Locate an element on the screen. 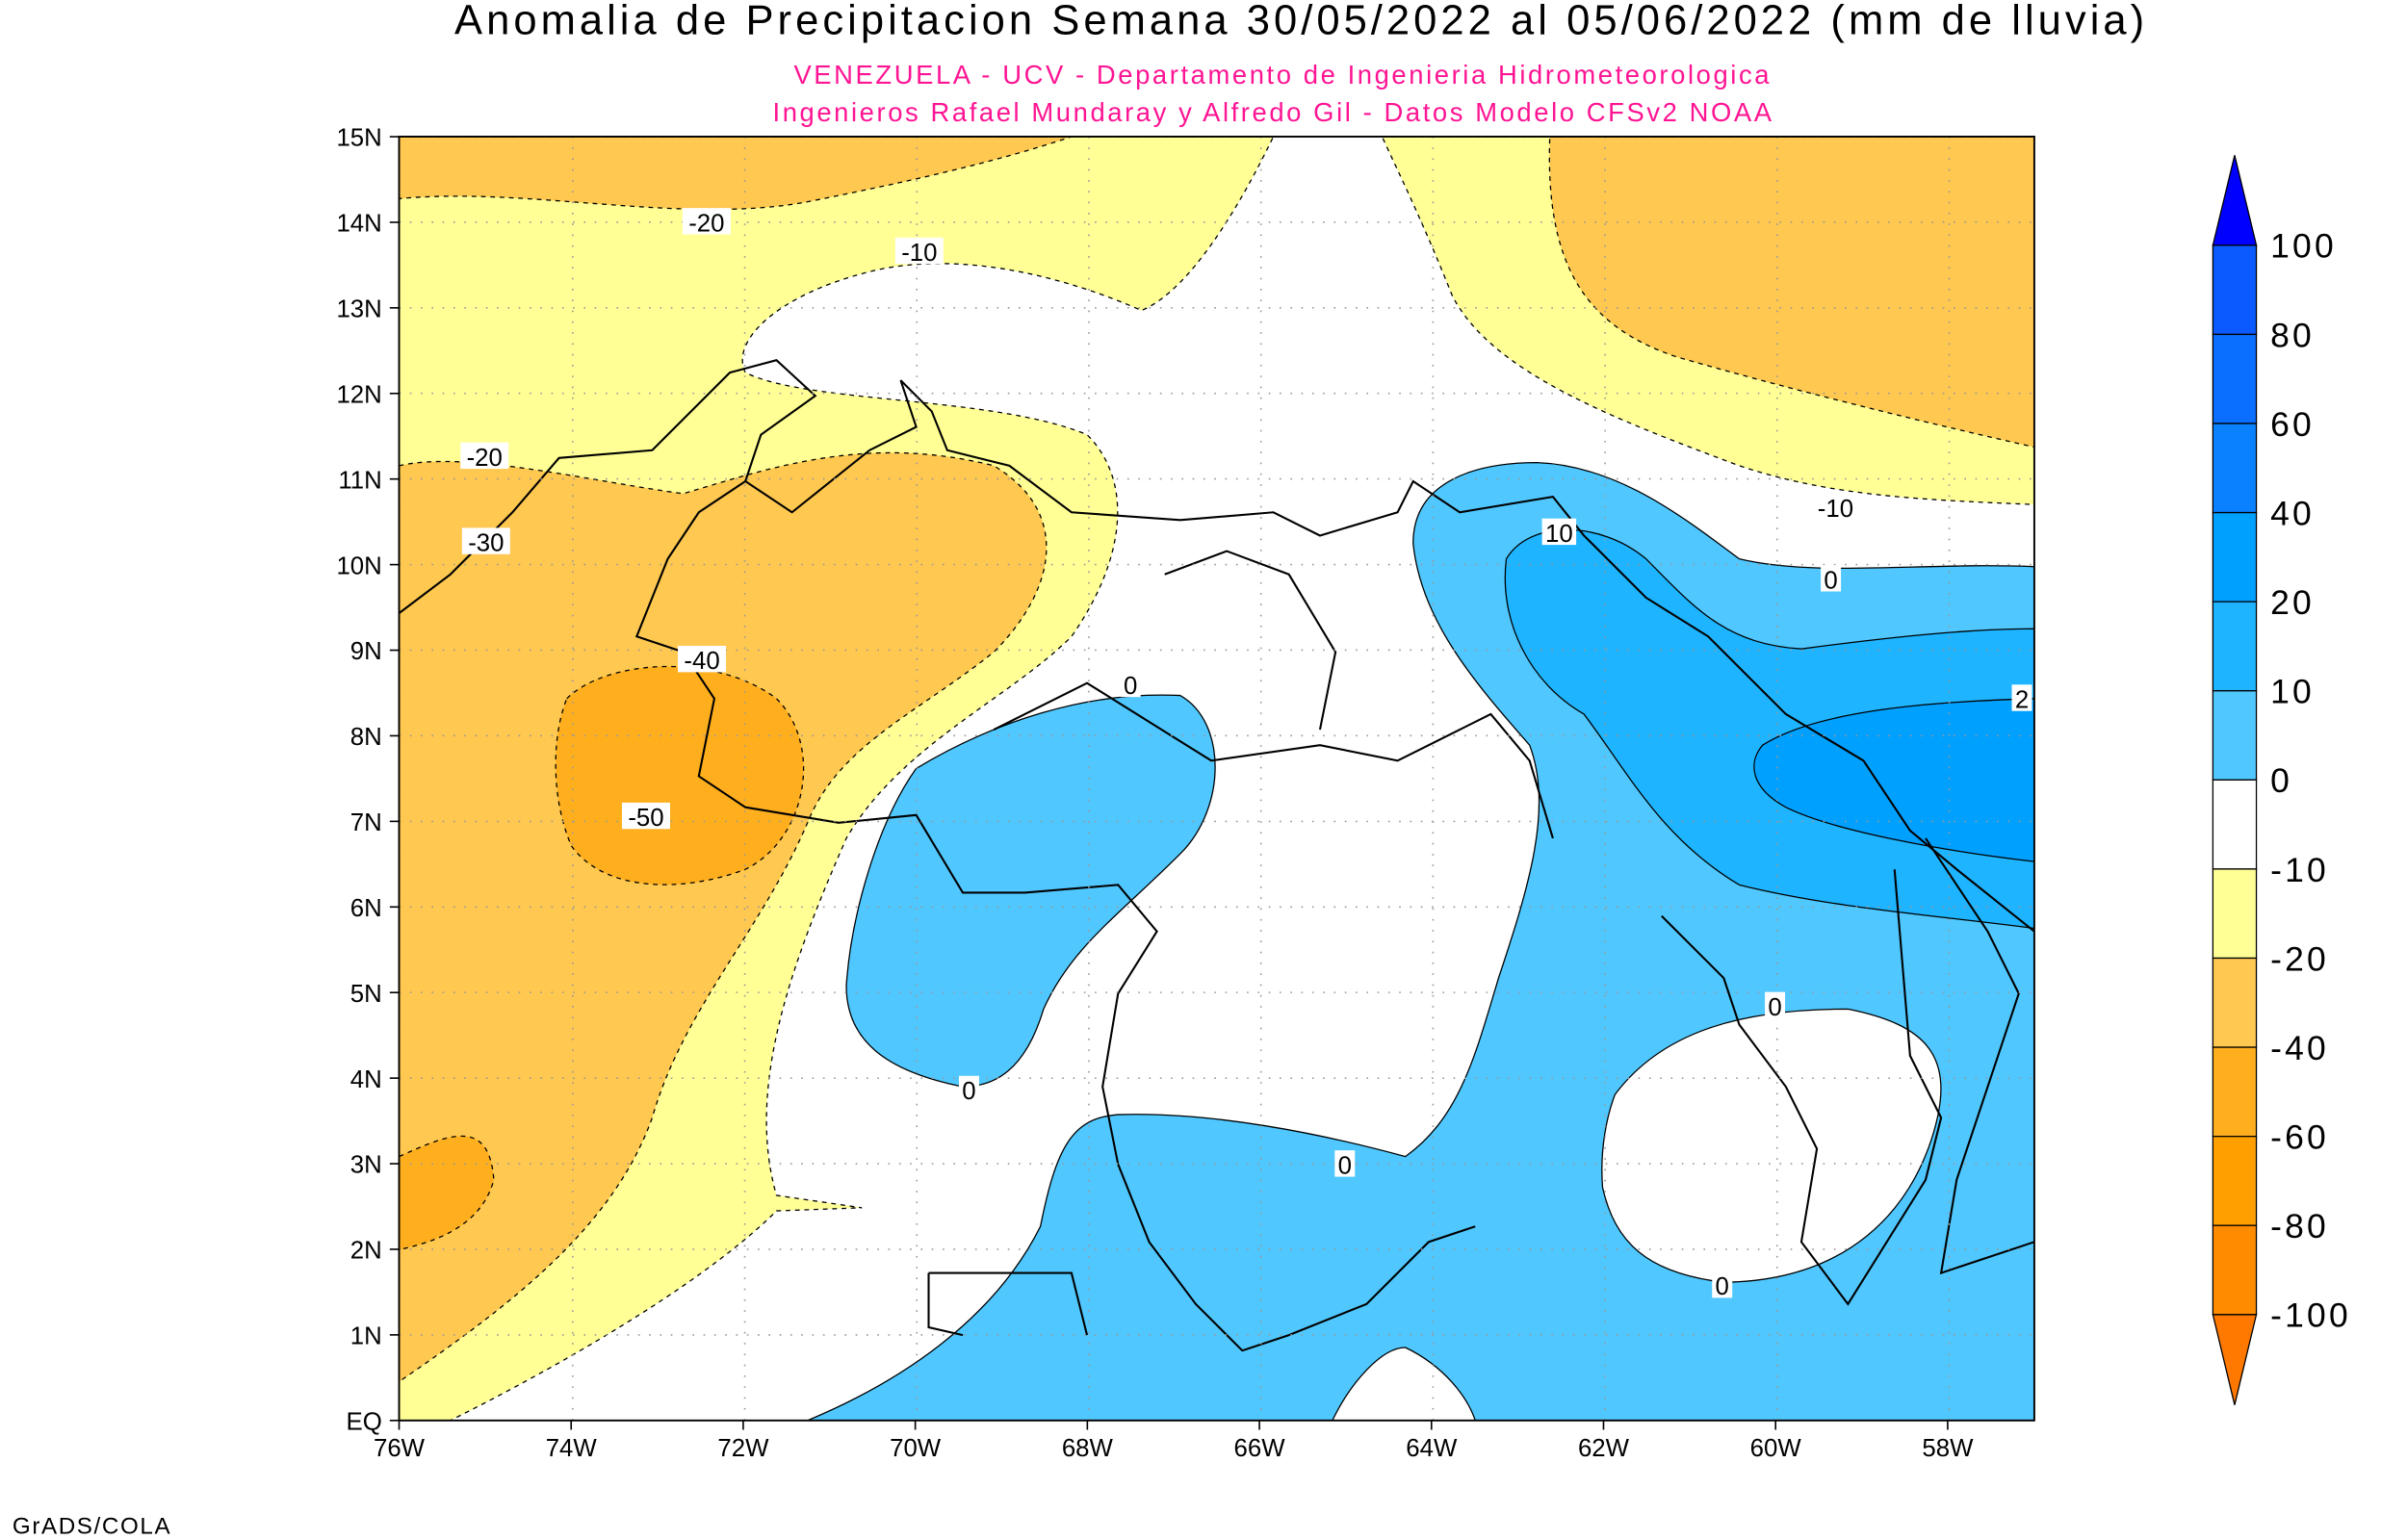  lat-label: 8N is located at coordinates (366, 737).